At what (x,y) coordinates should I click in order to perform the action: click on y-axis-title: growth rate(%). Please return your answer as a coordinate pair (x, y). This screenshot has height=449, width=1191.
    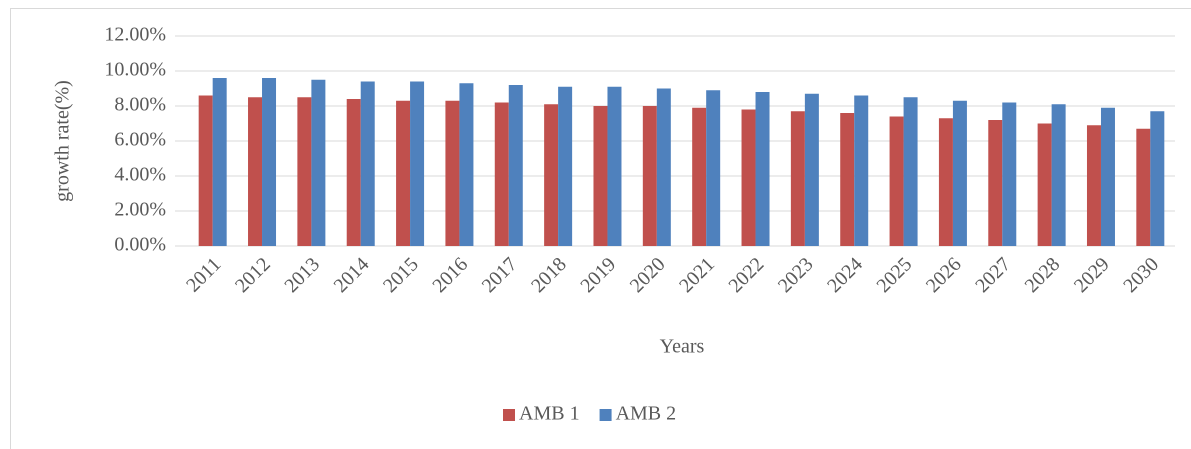
    Looking at the image, I should click on (63, 141).